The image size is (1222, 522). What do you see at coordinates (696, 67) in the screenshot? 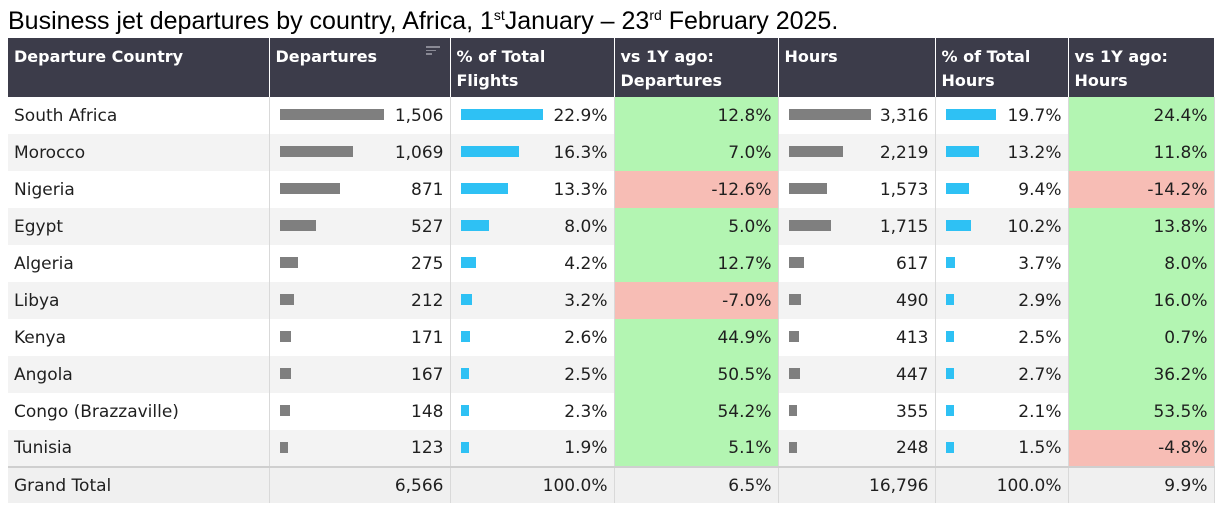
I see `header-vs1y-departures: vs 1Y ago: Departures` at bounding box center [696, 67].